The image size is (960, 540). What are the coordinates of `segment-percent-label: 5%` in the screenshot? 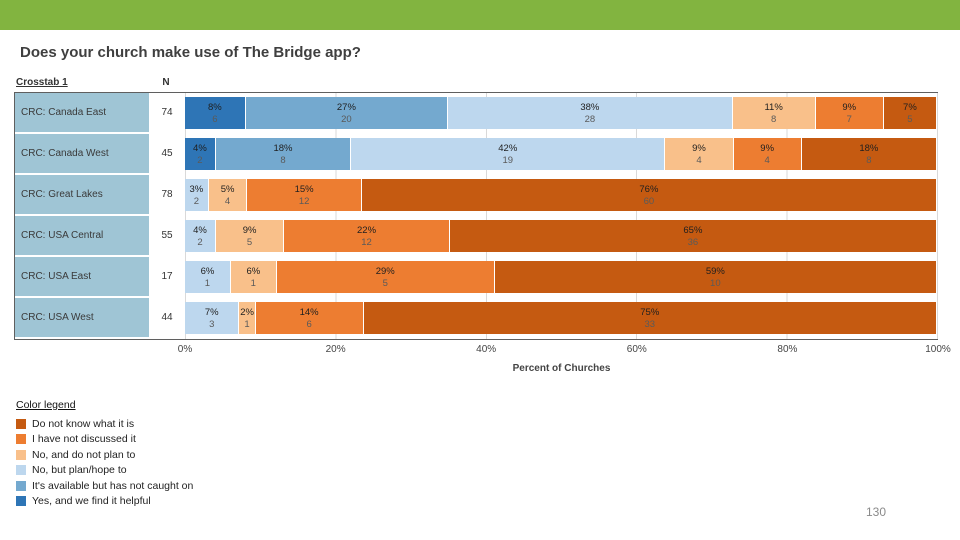 It's located at (227, 190).